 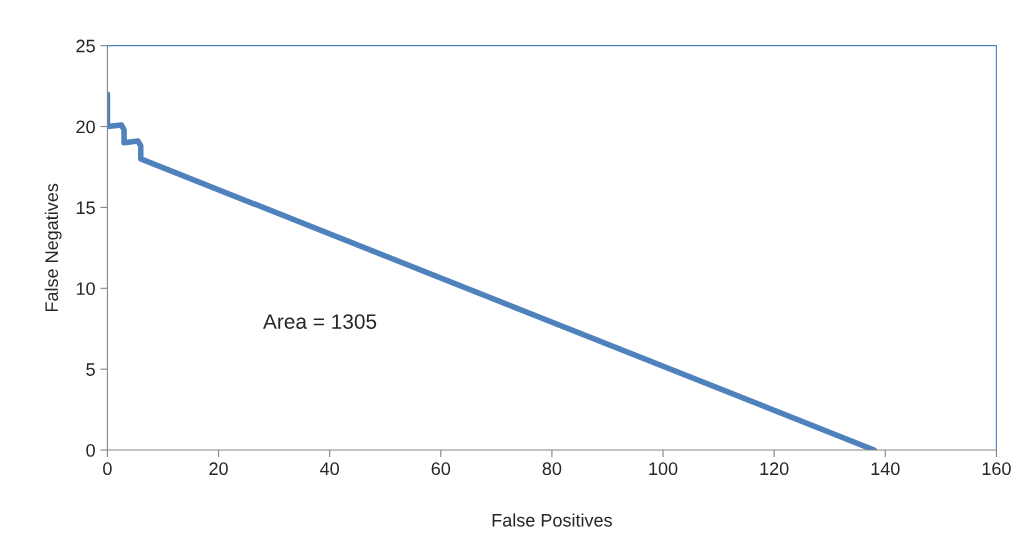 What do you see at coordinates (107, 469) in the screenshot?
I see `x-tick-label: 0` at bounding box center [107, 469].